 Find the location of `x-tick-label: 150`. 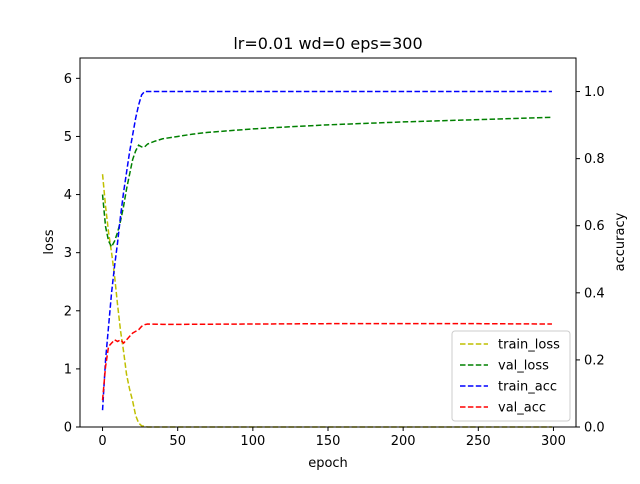

x-tick-label: 150 is located at coordinates (328, 441).